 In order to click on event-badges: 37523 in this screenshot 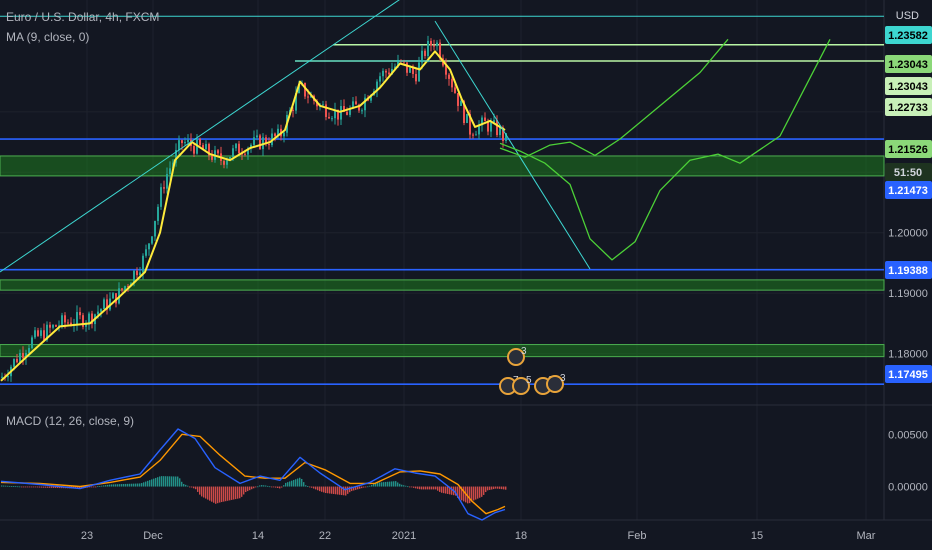, I will do `click(532, 370)`.